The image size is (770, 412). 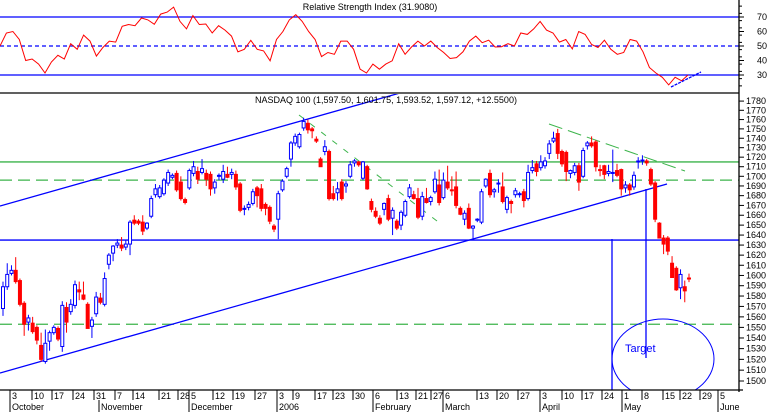 I want to click on x-month-label: June, so click(x=730, y=407).